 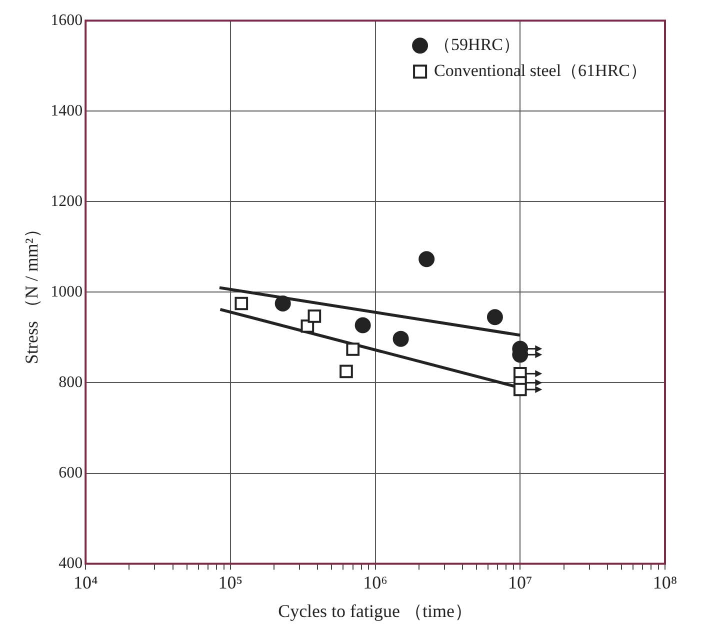 What do you see at coordinates (375, 610) in the screenshot?
I see `x-axis-title: Cycles to fatigue （time）` at bounding box center [375, 610].